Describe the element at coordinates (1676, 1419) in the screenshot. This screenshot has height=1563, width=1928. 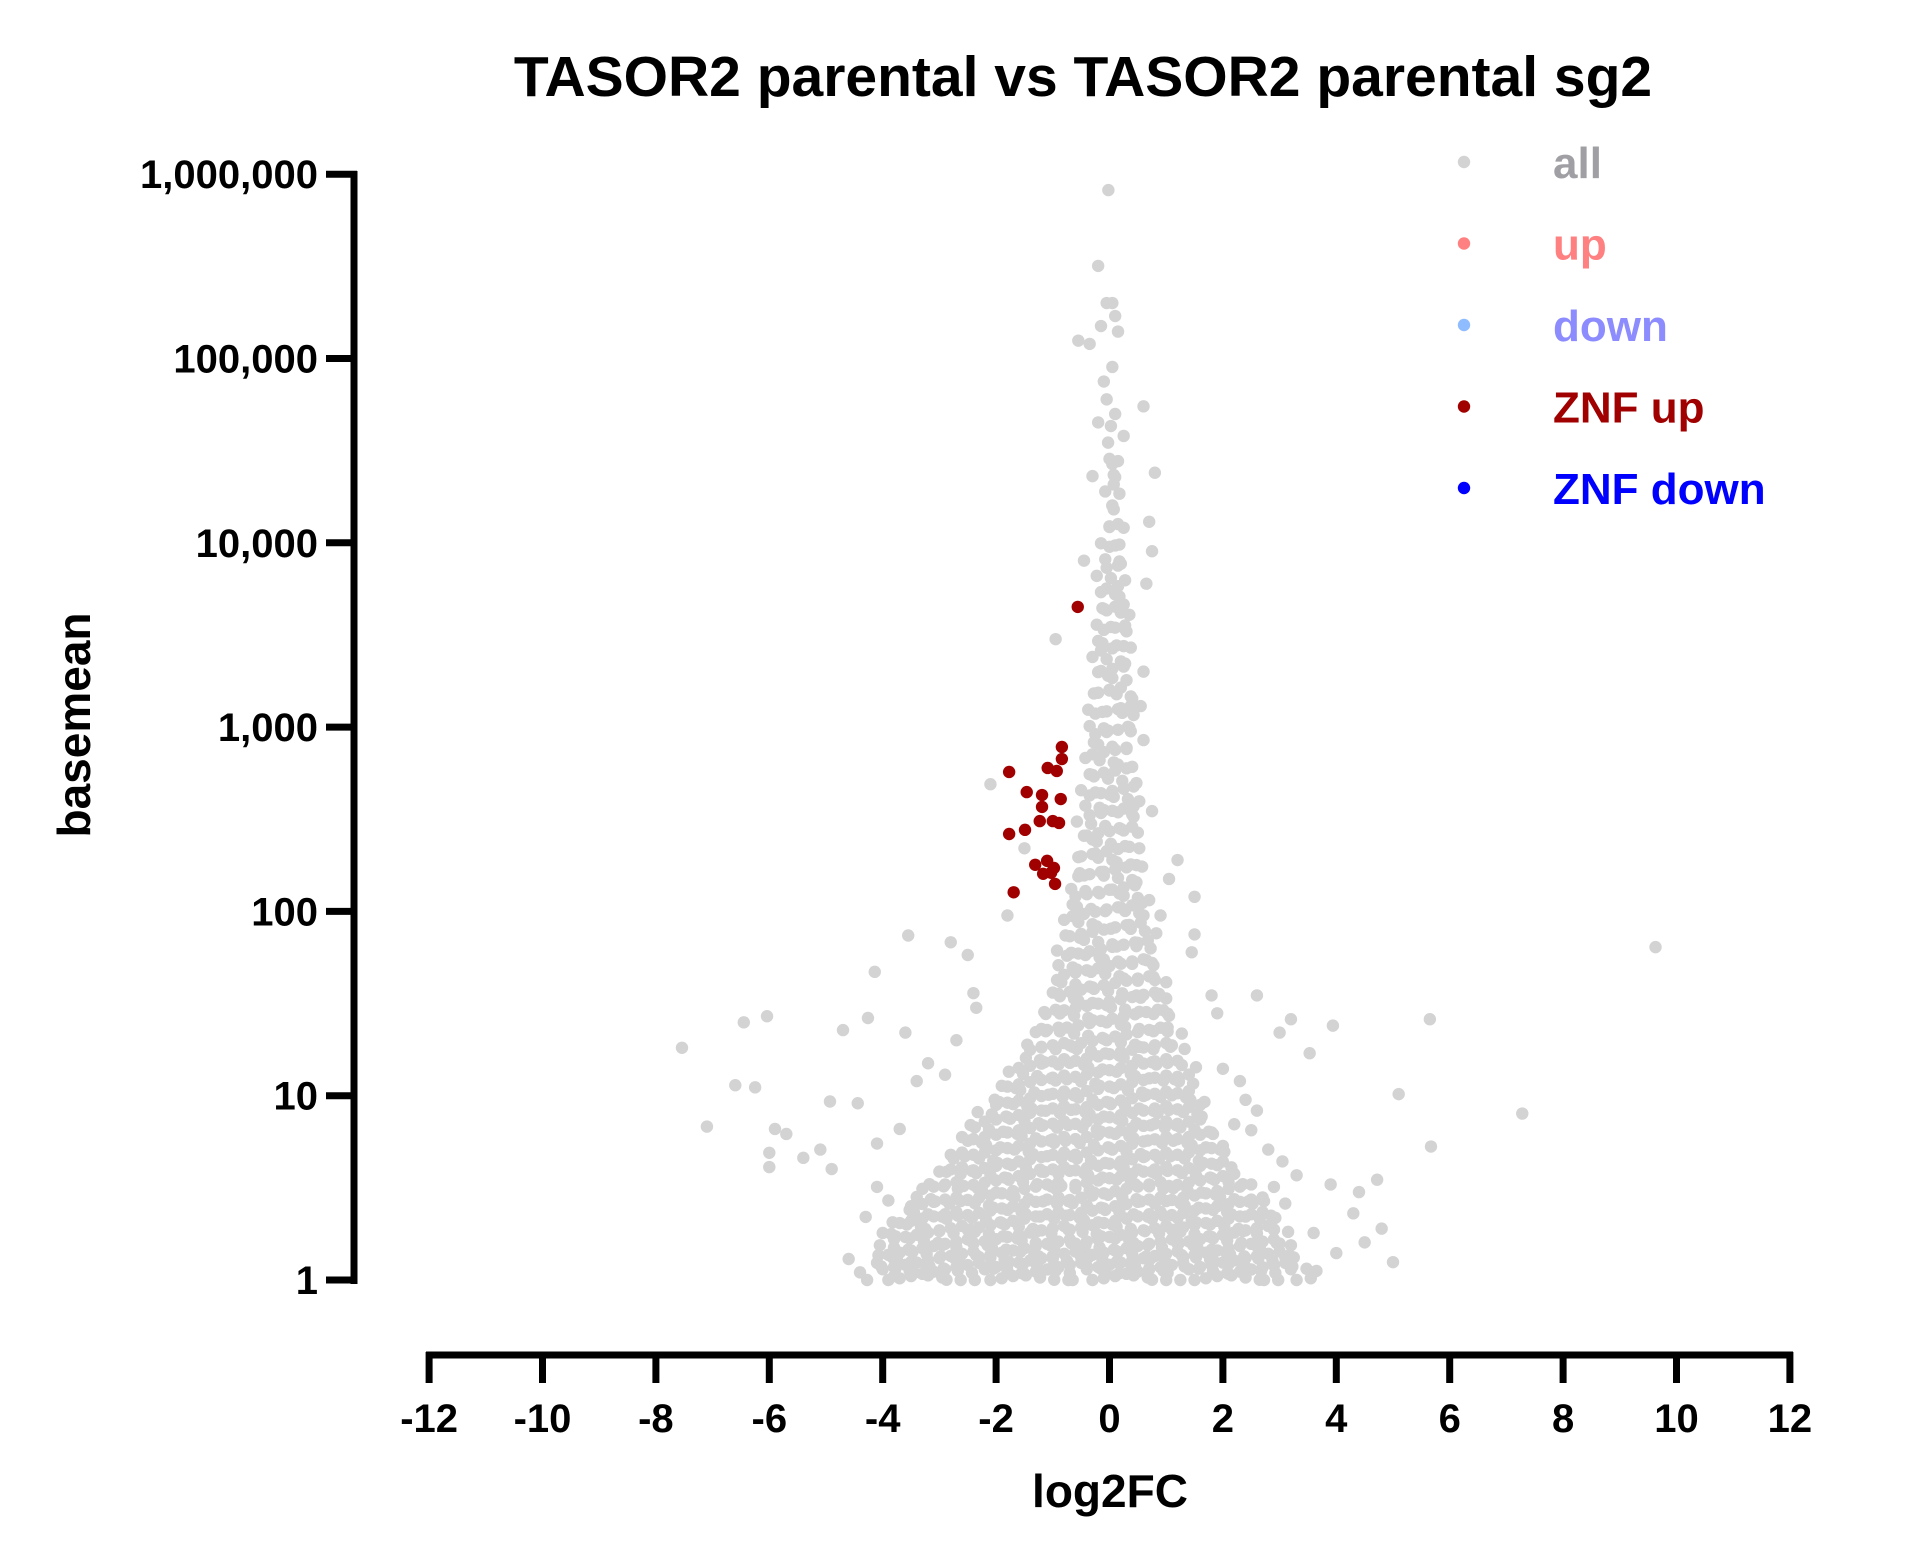
I see `x-tick-label: 10` at that location.